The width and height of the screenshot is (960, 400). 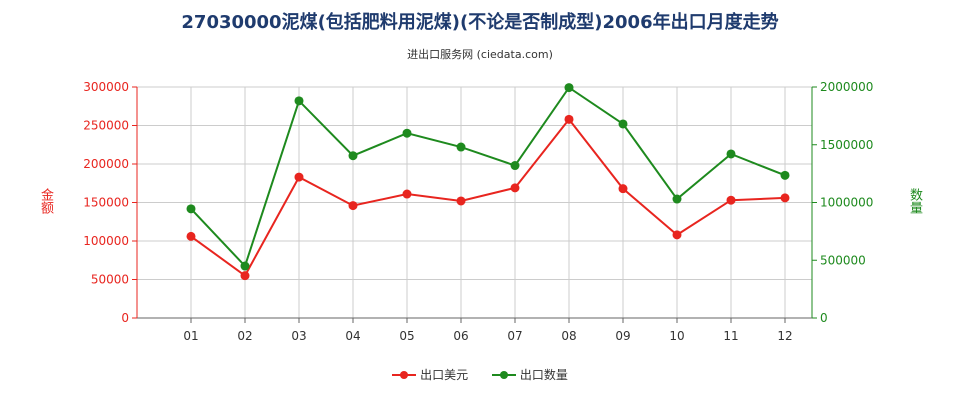 I want to click on left-tick-label: 0, so click(x=125, y=318).